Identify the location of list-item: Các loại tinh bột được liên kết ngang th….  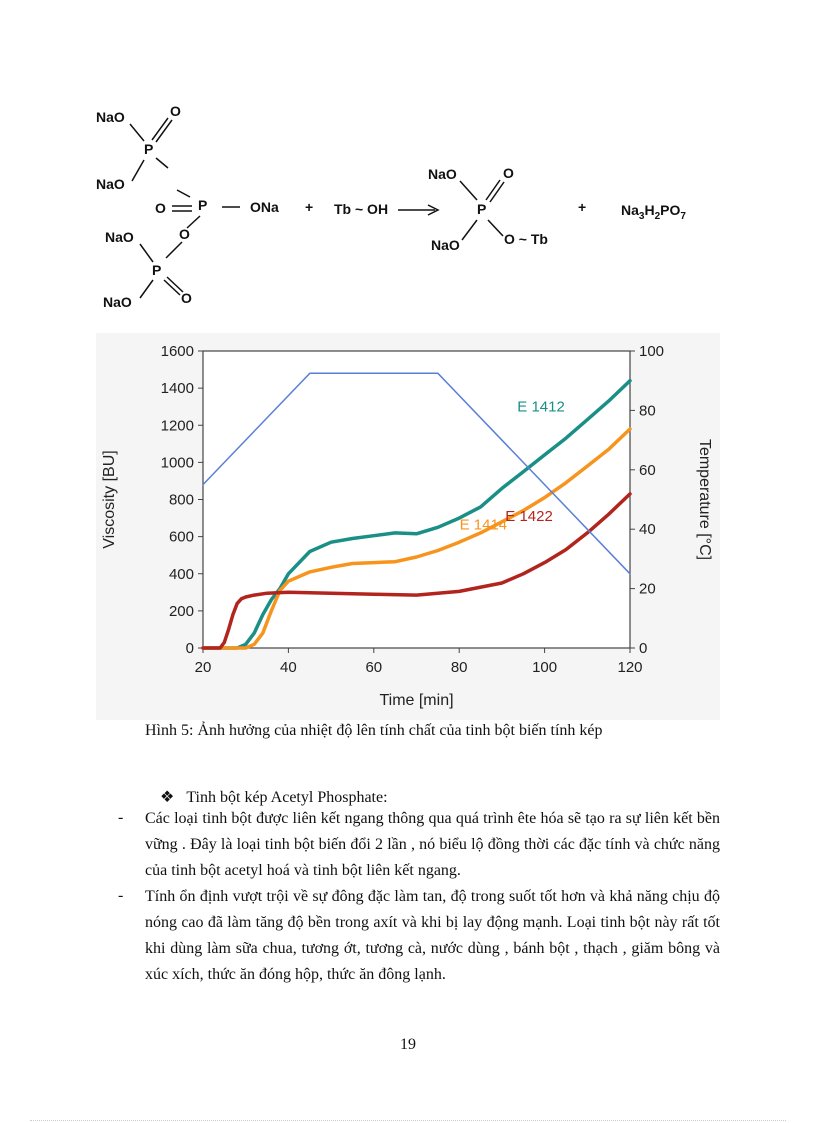
(432, 844).